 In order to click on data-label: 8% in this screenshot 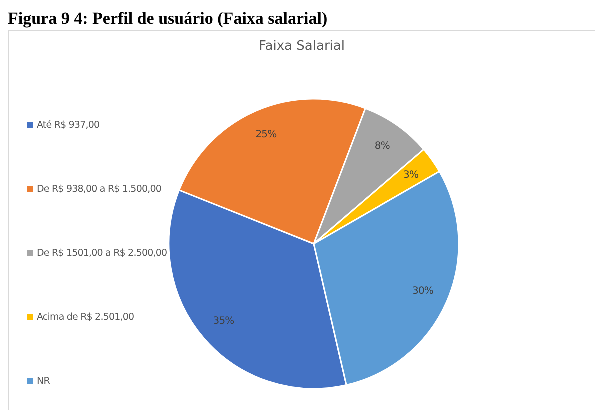, I will do `click(382, 146)`.